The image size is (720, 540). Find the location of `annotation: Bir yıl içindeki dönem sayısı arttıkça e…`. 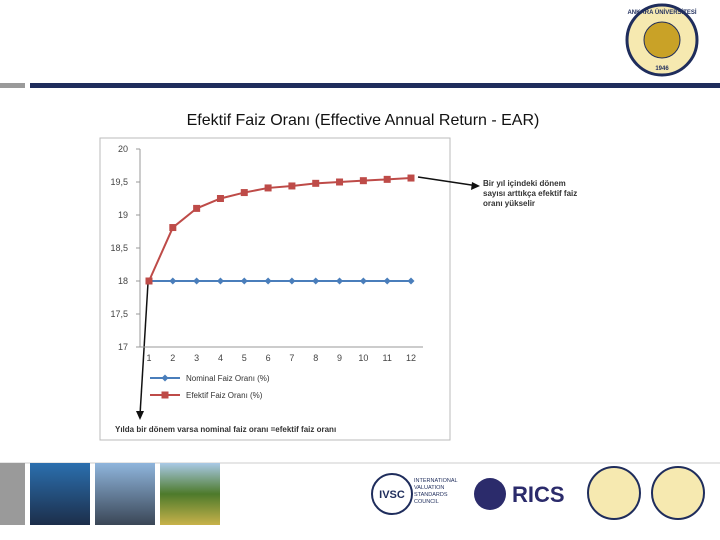

annotation: Bir yıl içindeki dönem sayısı arttıkça e… is located at coordinates (530, 193).